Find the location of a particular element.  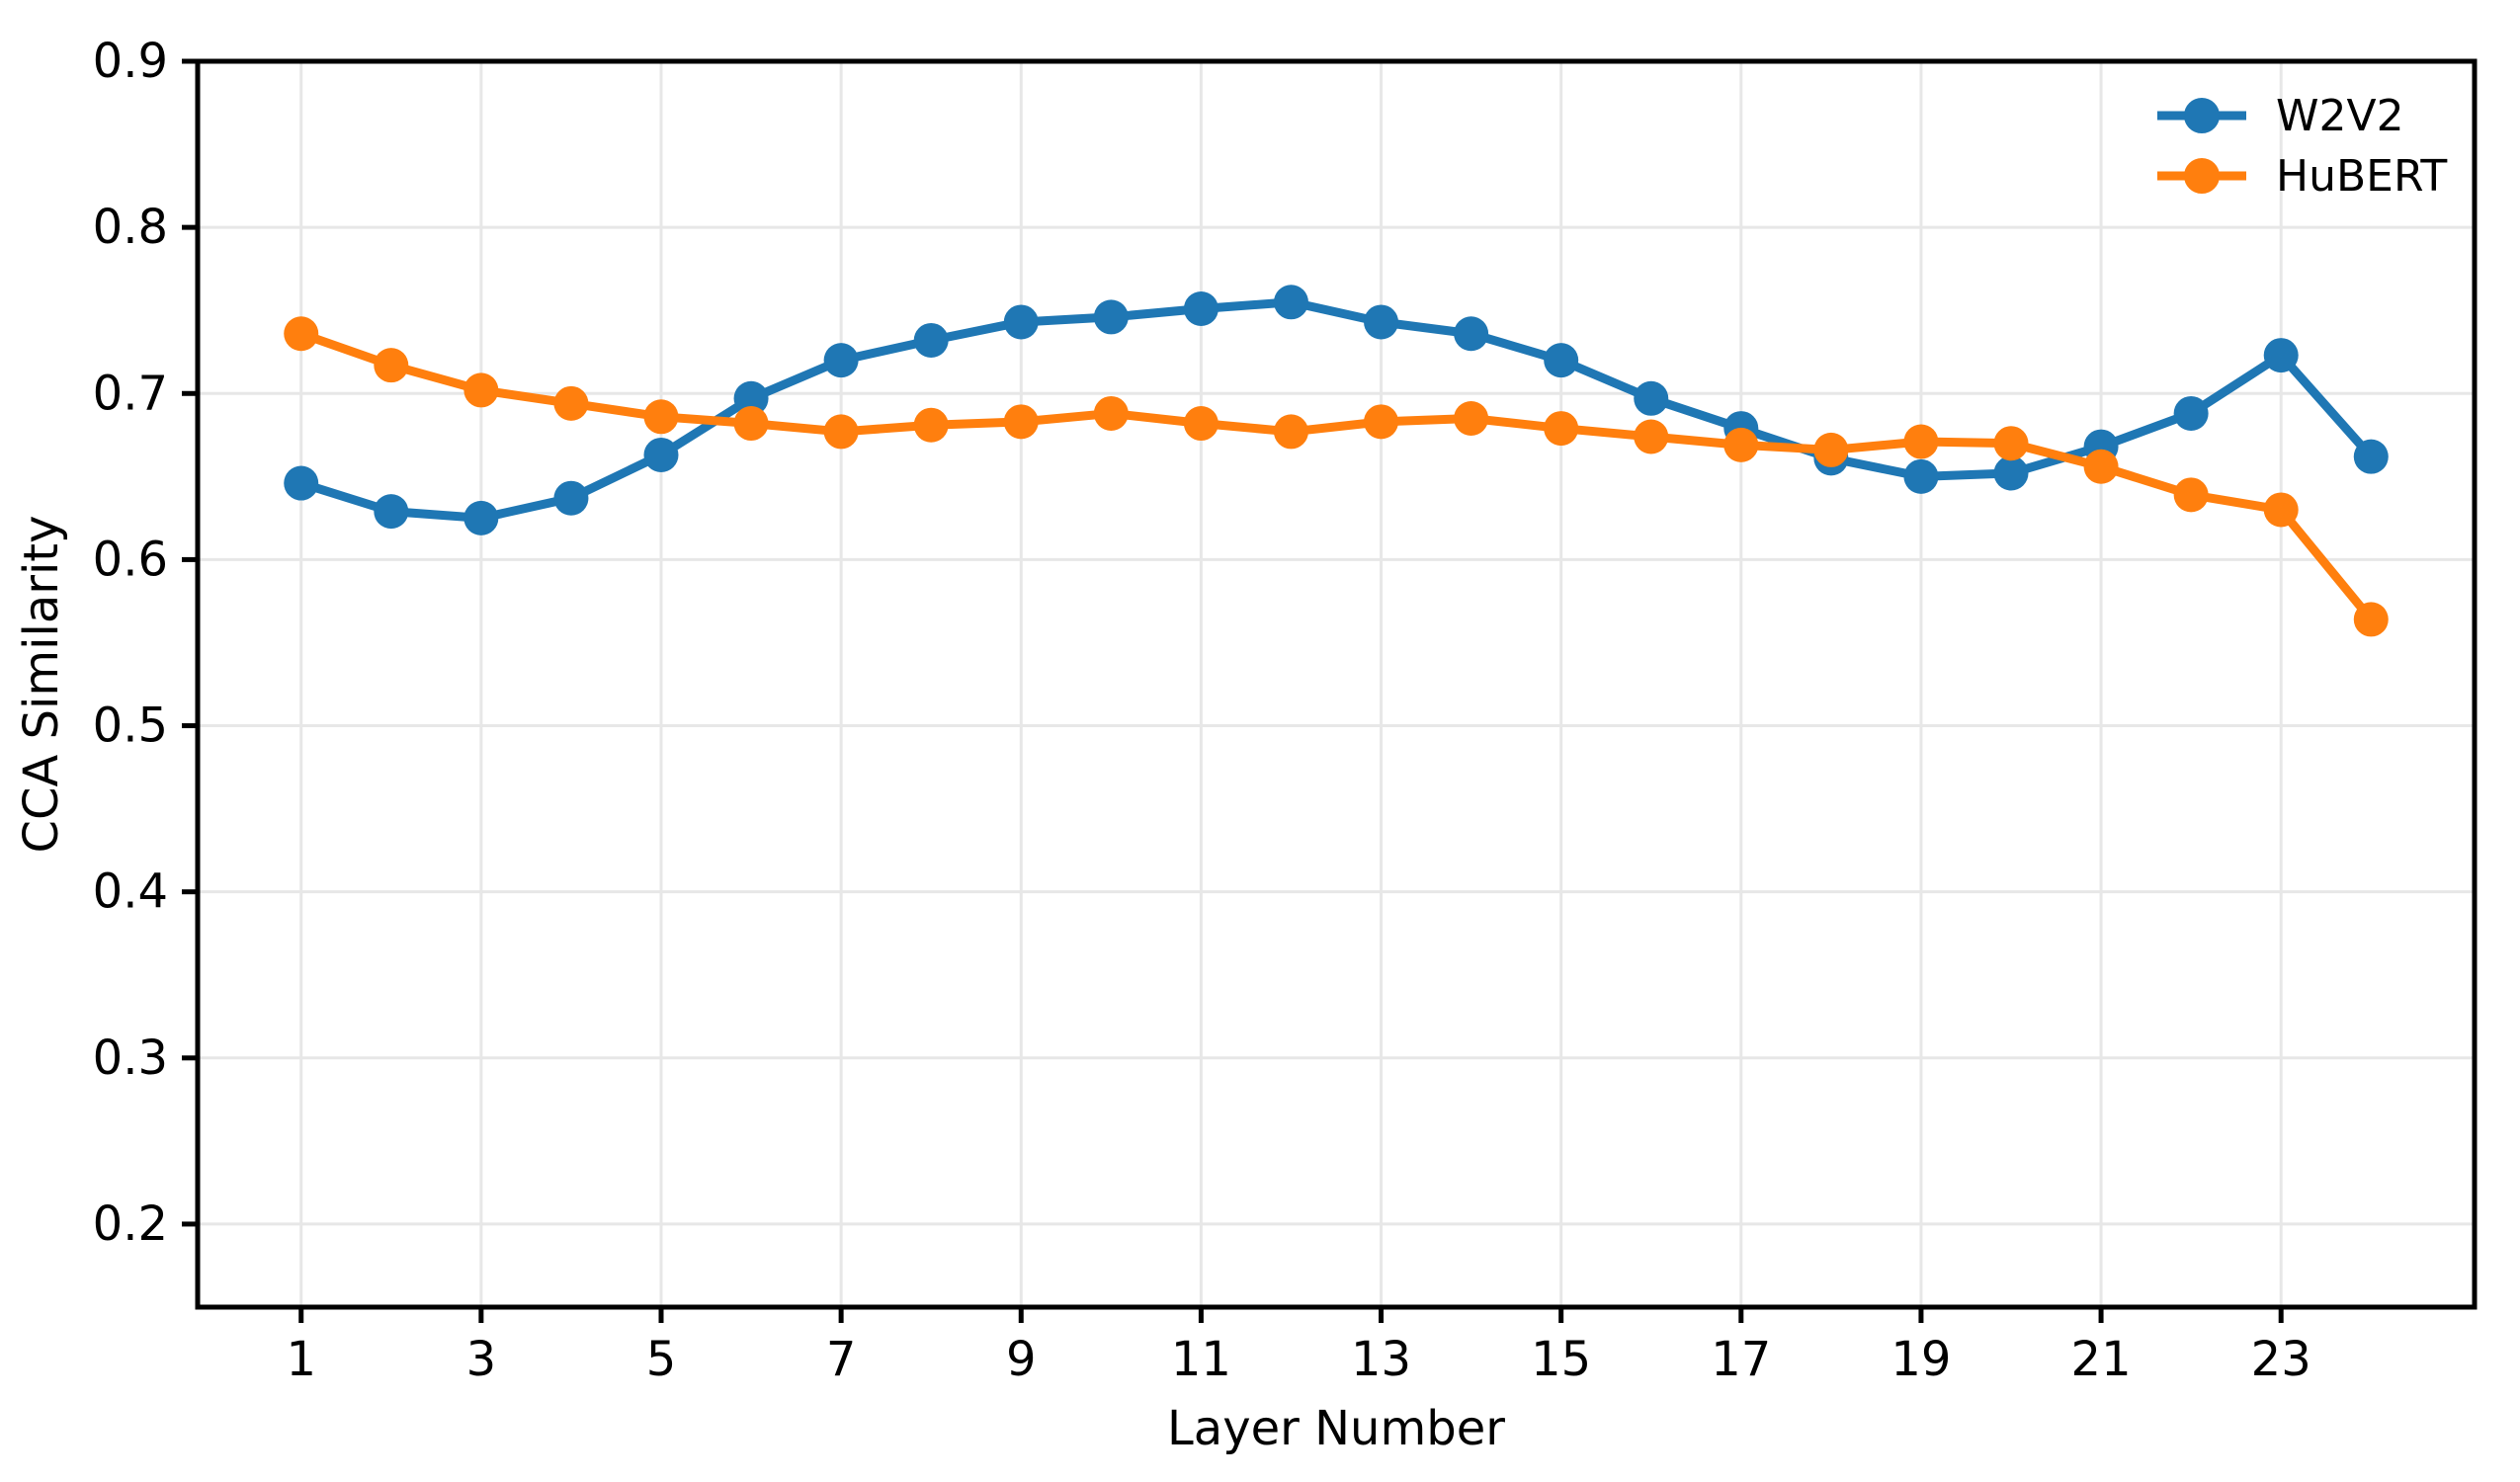

legend-entry-hubert: HuBERT is located at coordinates (2302, 176).